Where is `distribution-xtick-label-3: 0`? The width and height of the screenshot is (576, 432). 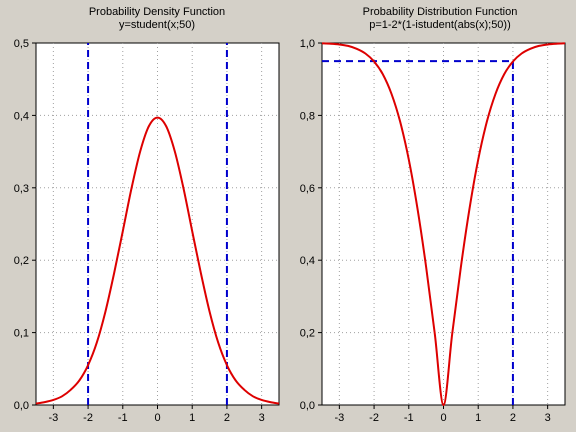 distribution-xtick-label-3: 0 is located at coordinates (443, 418).